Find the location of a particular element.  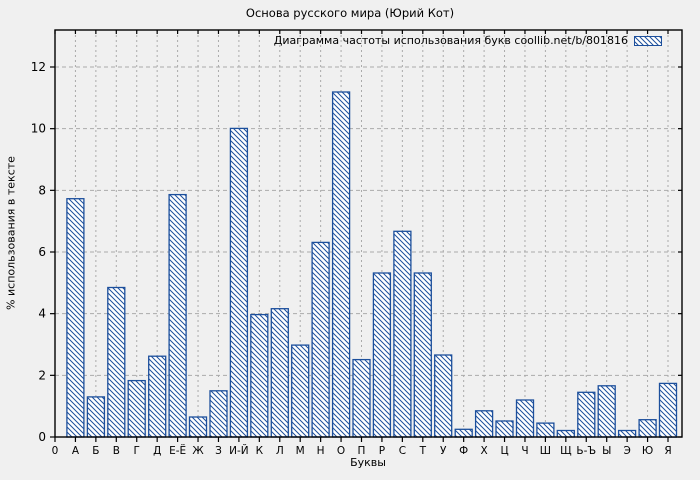

y-tick-label: 10 is located at coordinates (38, 129).